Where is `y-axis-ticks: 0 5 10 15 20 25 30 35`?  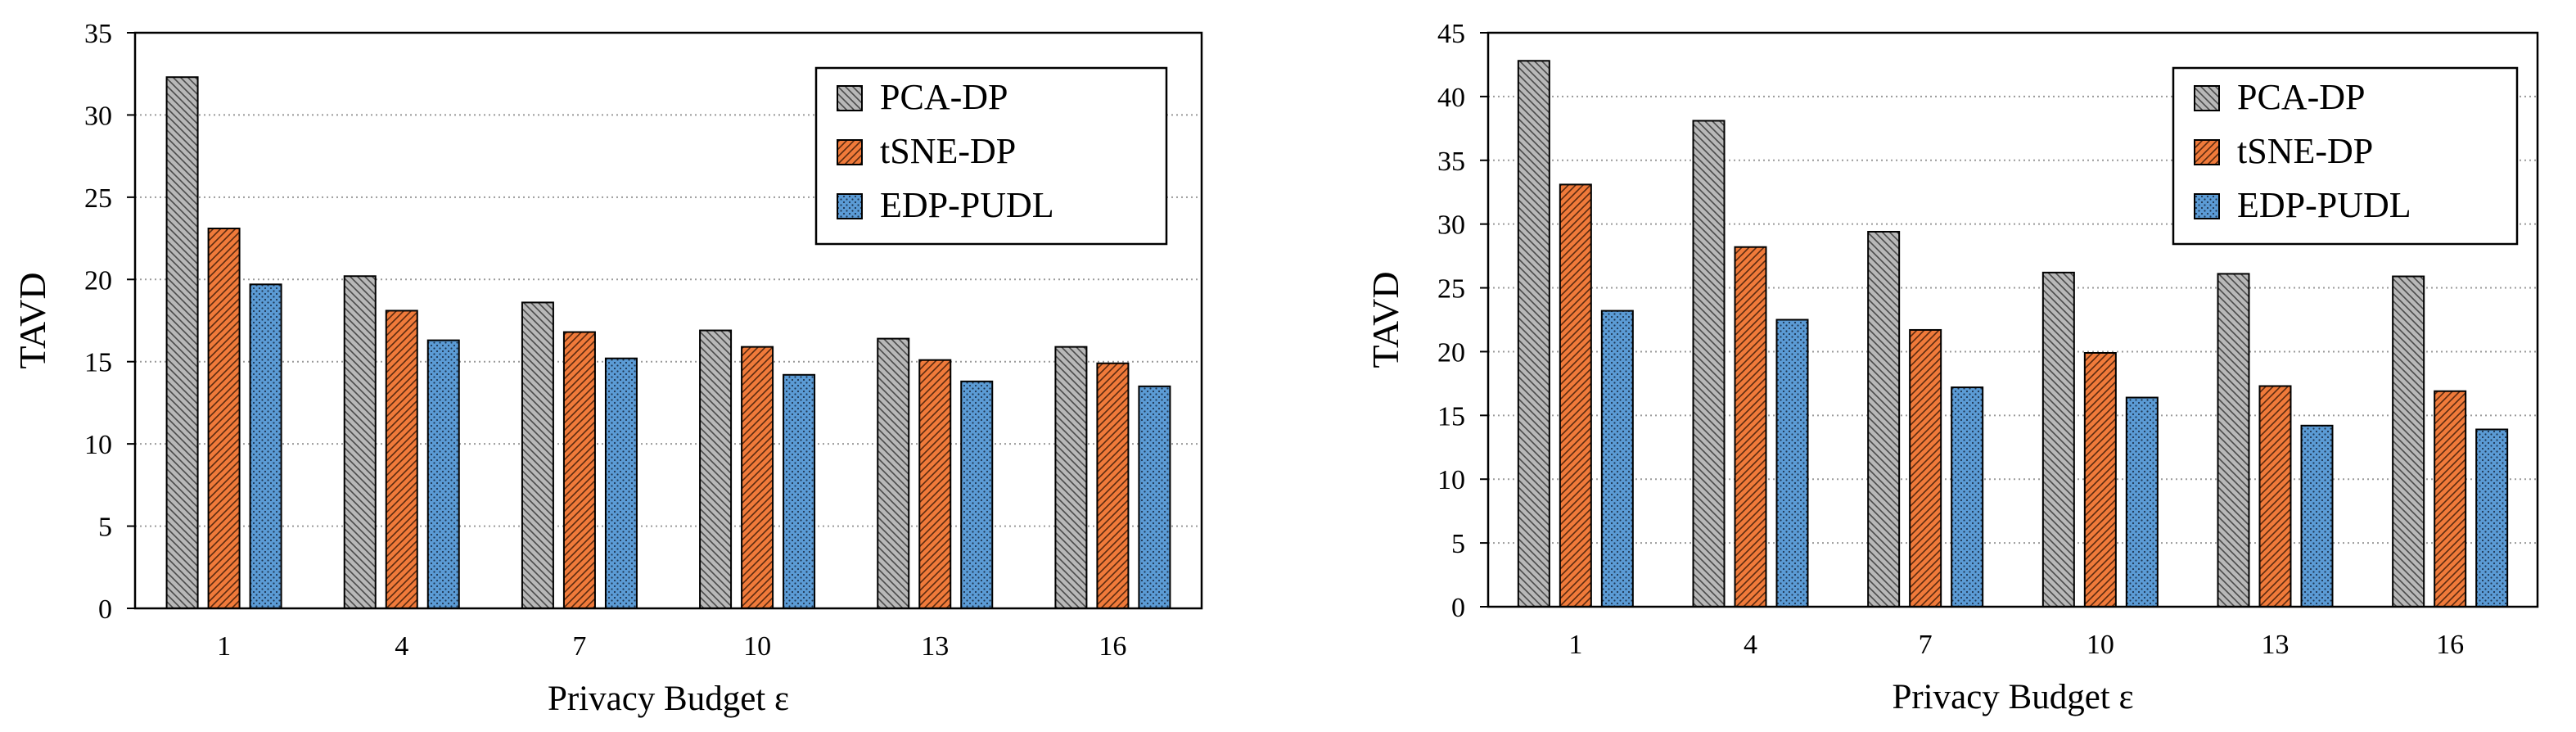
y-axis-ticks: 0 5 10 15 20 25 30 35 is located at coordinates (109, 322).